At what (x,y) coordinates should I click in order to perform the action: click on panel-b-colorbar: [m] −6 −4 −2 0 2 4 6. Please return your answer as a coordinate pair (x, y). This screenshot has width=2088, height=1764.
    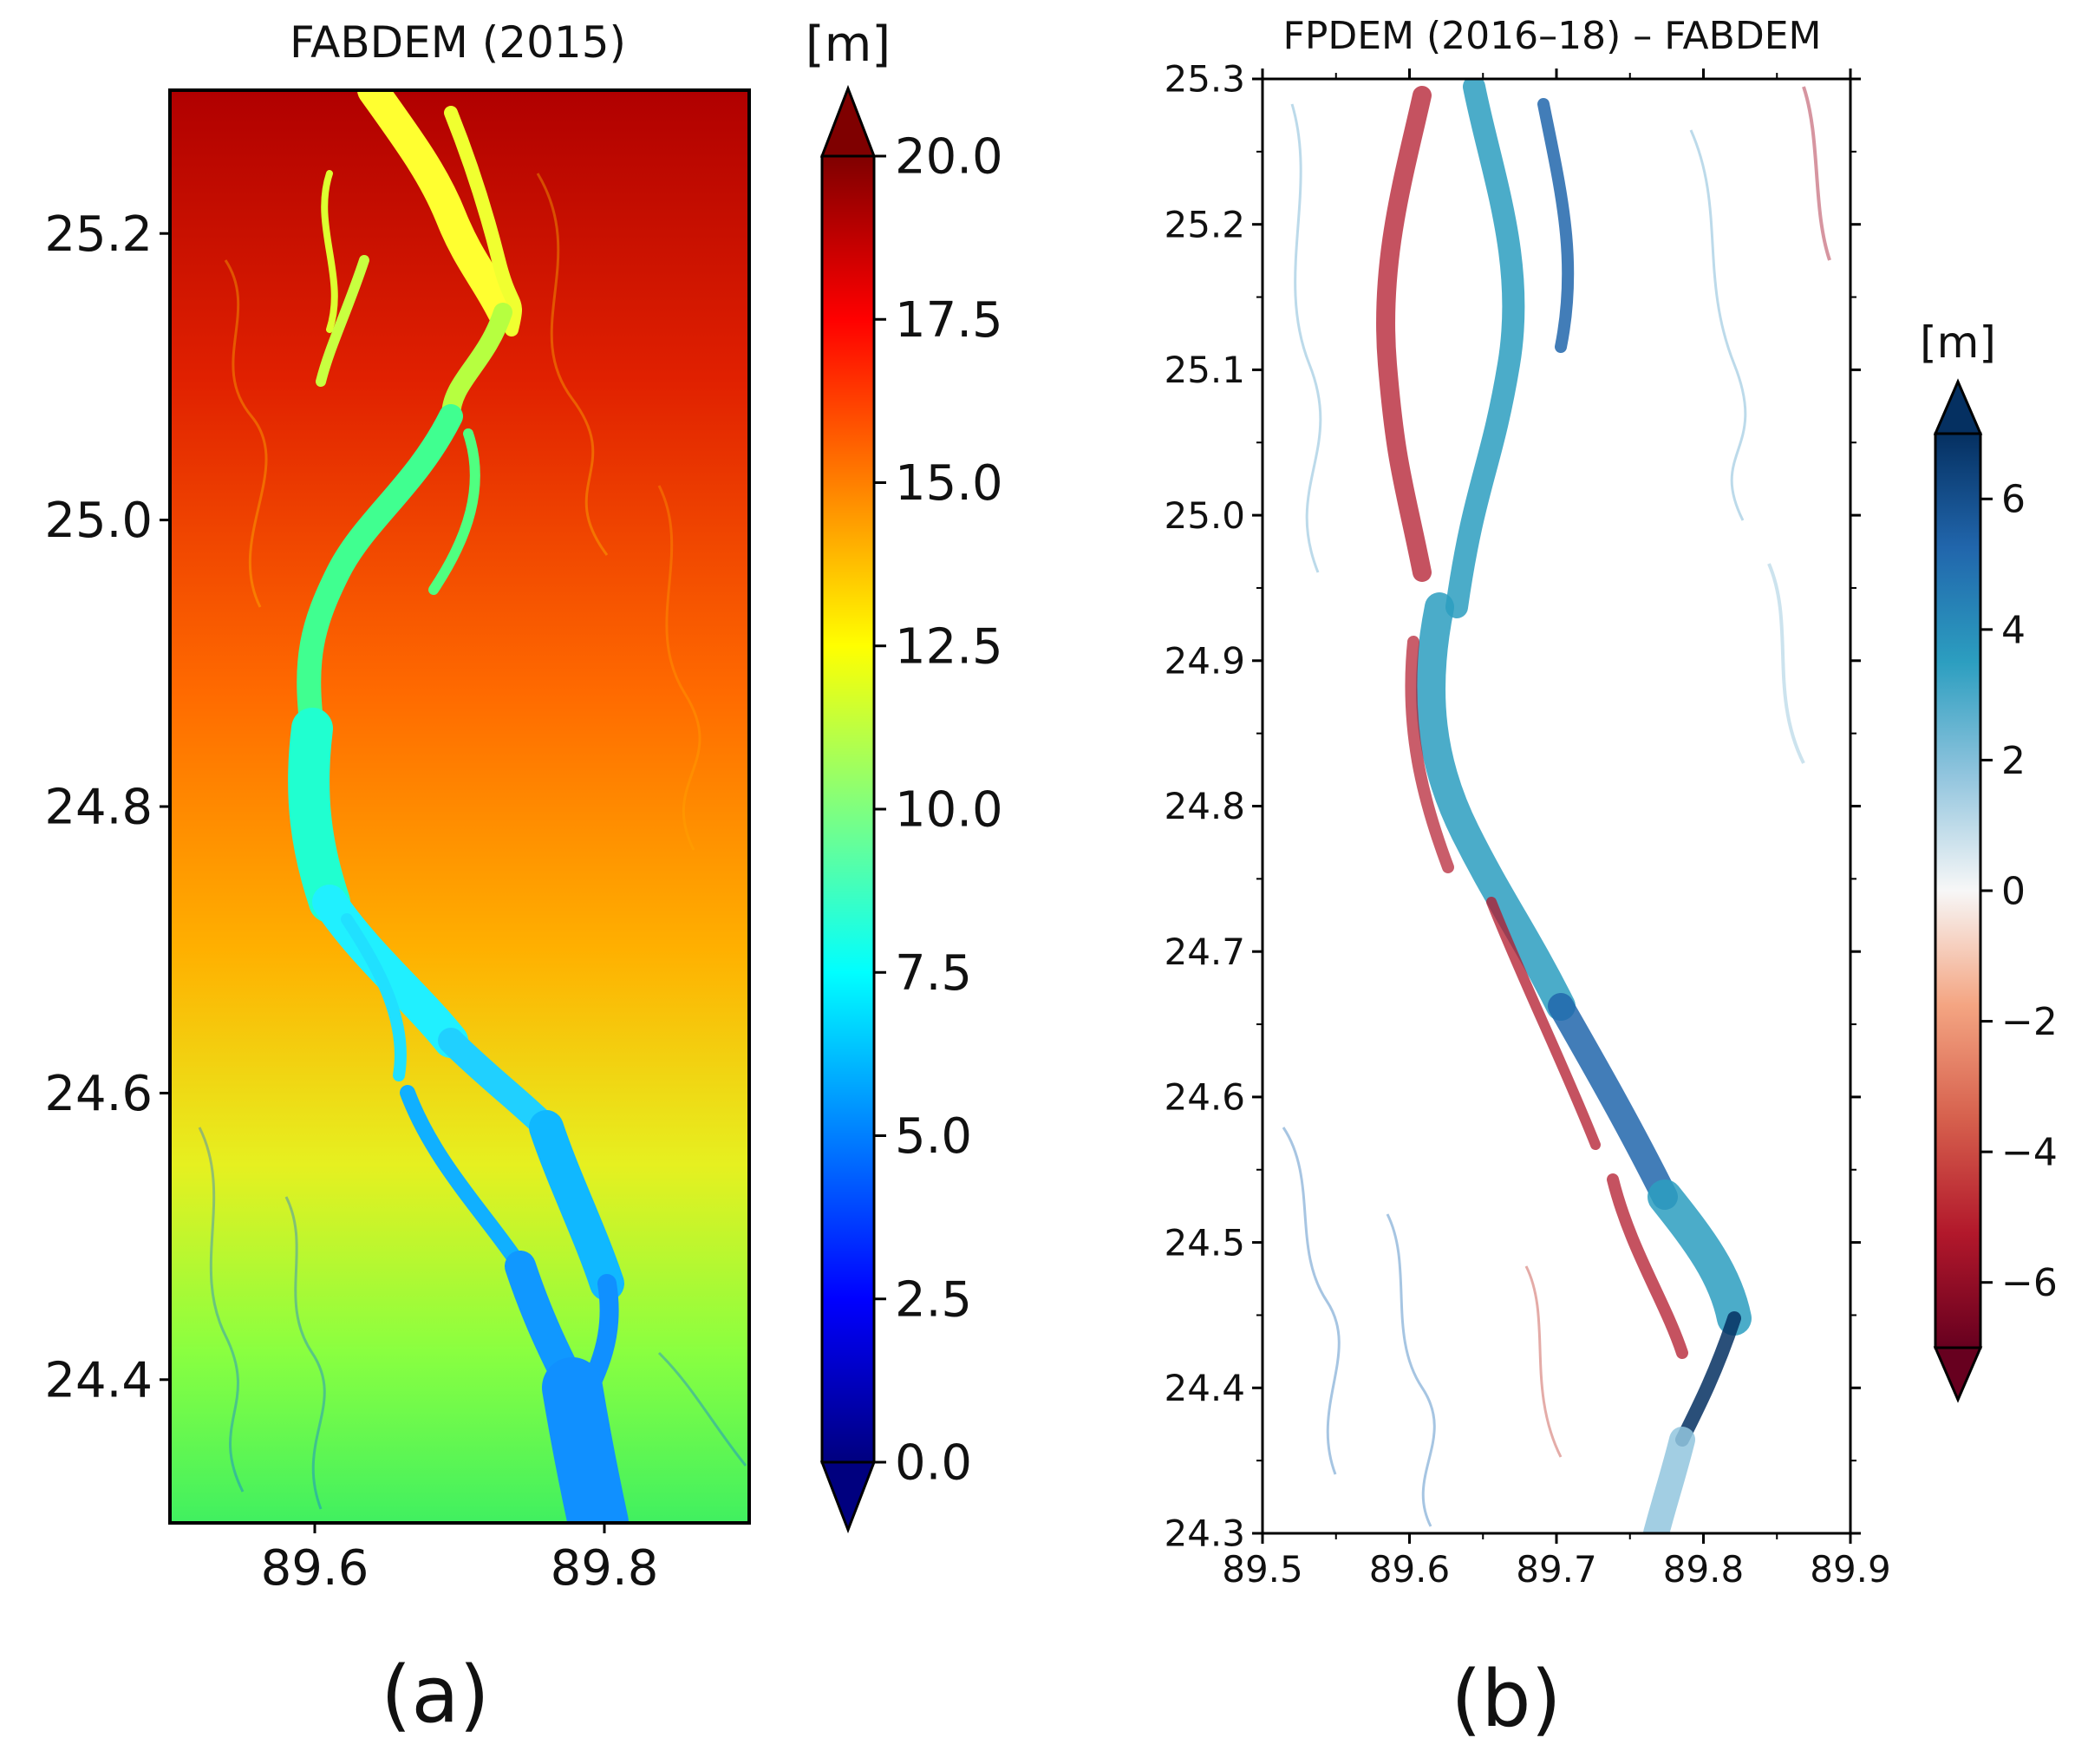
    Looking at the image, I should click on (1989, 860).